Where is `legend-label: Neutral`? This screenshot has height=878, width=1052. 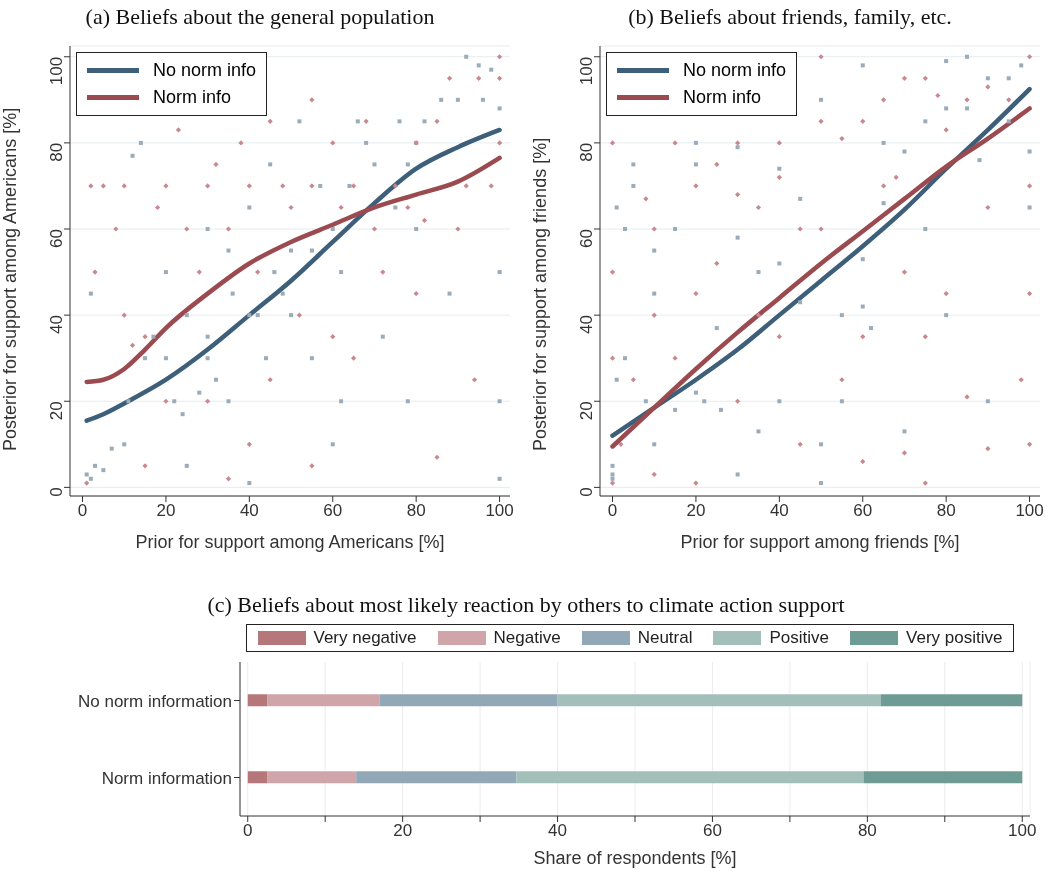
legend-label: Neutral is located at coordinates (664, 638).